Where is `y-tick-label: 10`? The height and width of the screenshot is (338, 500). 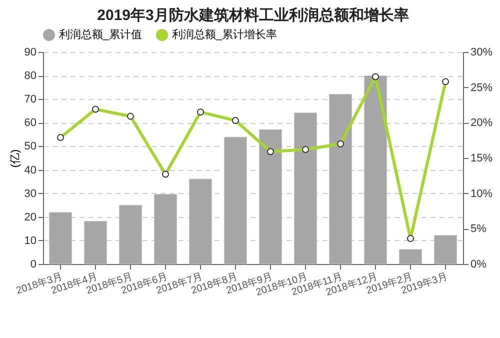 y-tick-label: 10 is located at coordinates (30, 240).